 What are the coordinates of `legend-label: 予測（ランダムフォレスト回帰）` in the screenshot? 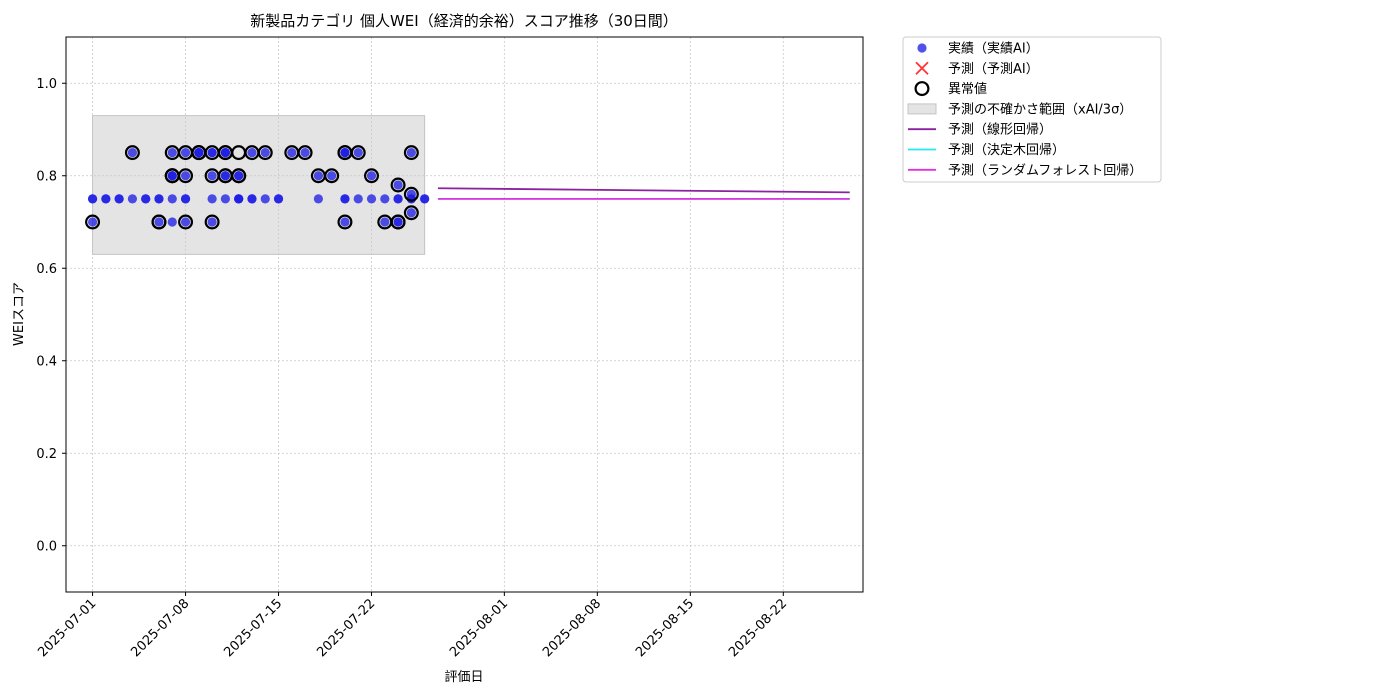 It's located at (1045, 170).